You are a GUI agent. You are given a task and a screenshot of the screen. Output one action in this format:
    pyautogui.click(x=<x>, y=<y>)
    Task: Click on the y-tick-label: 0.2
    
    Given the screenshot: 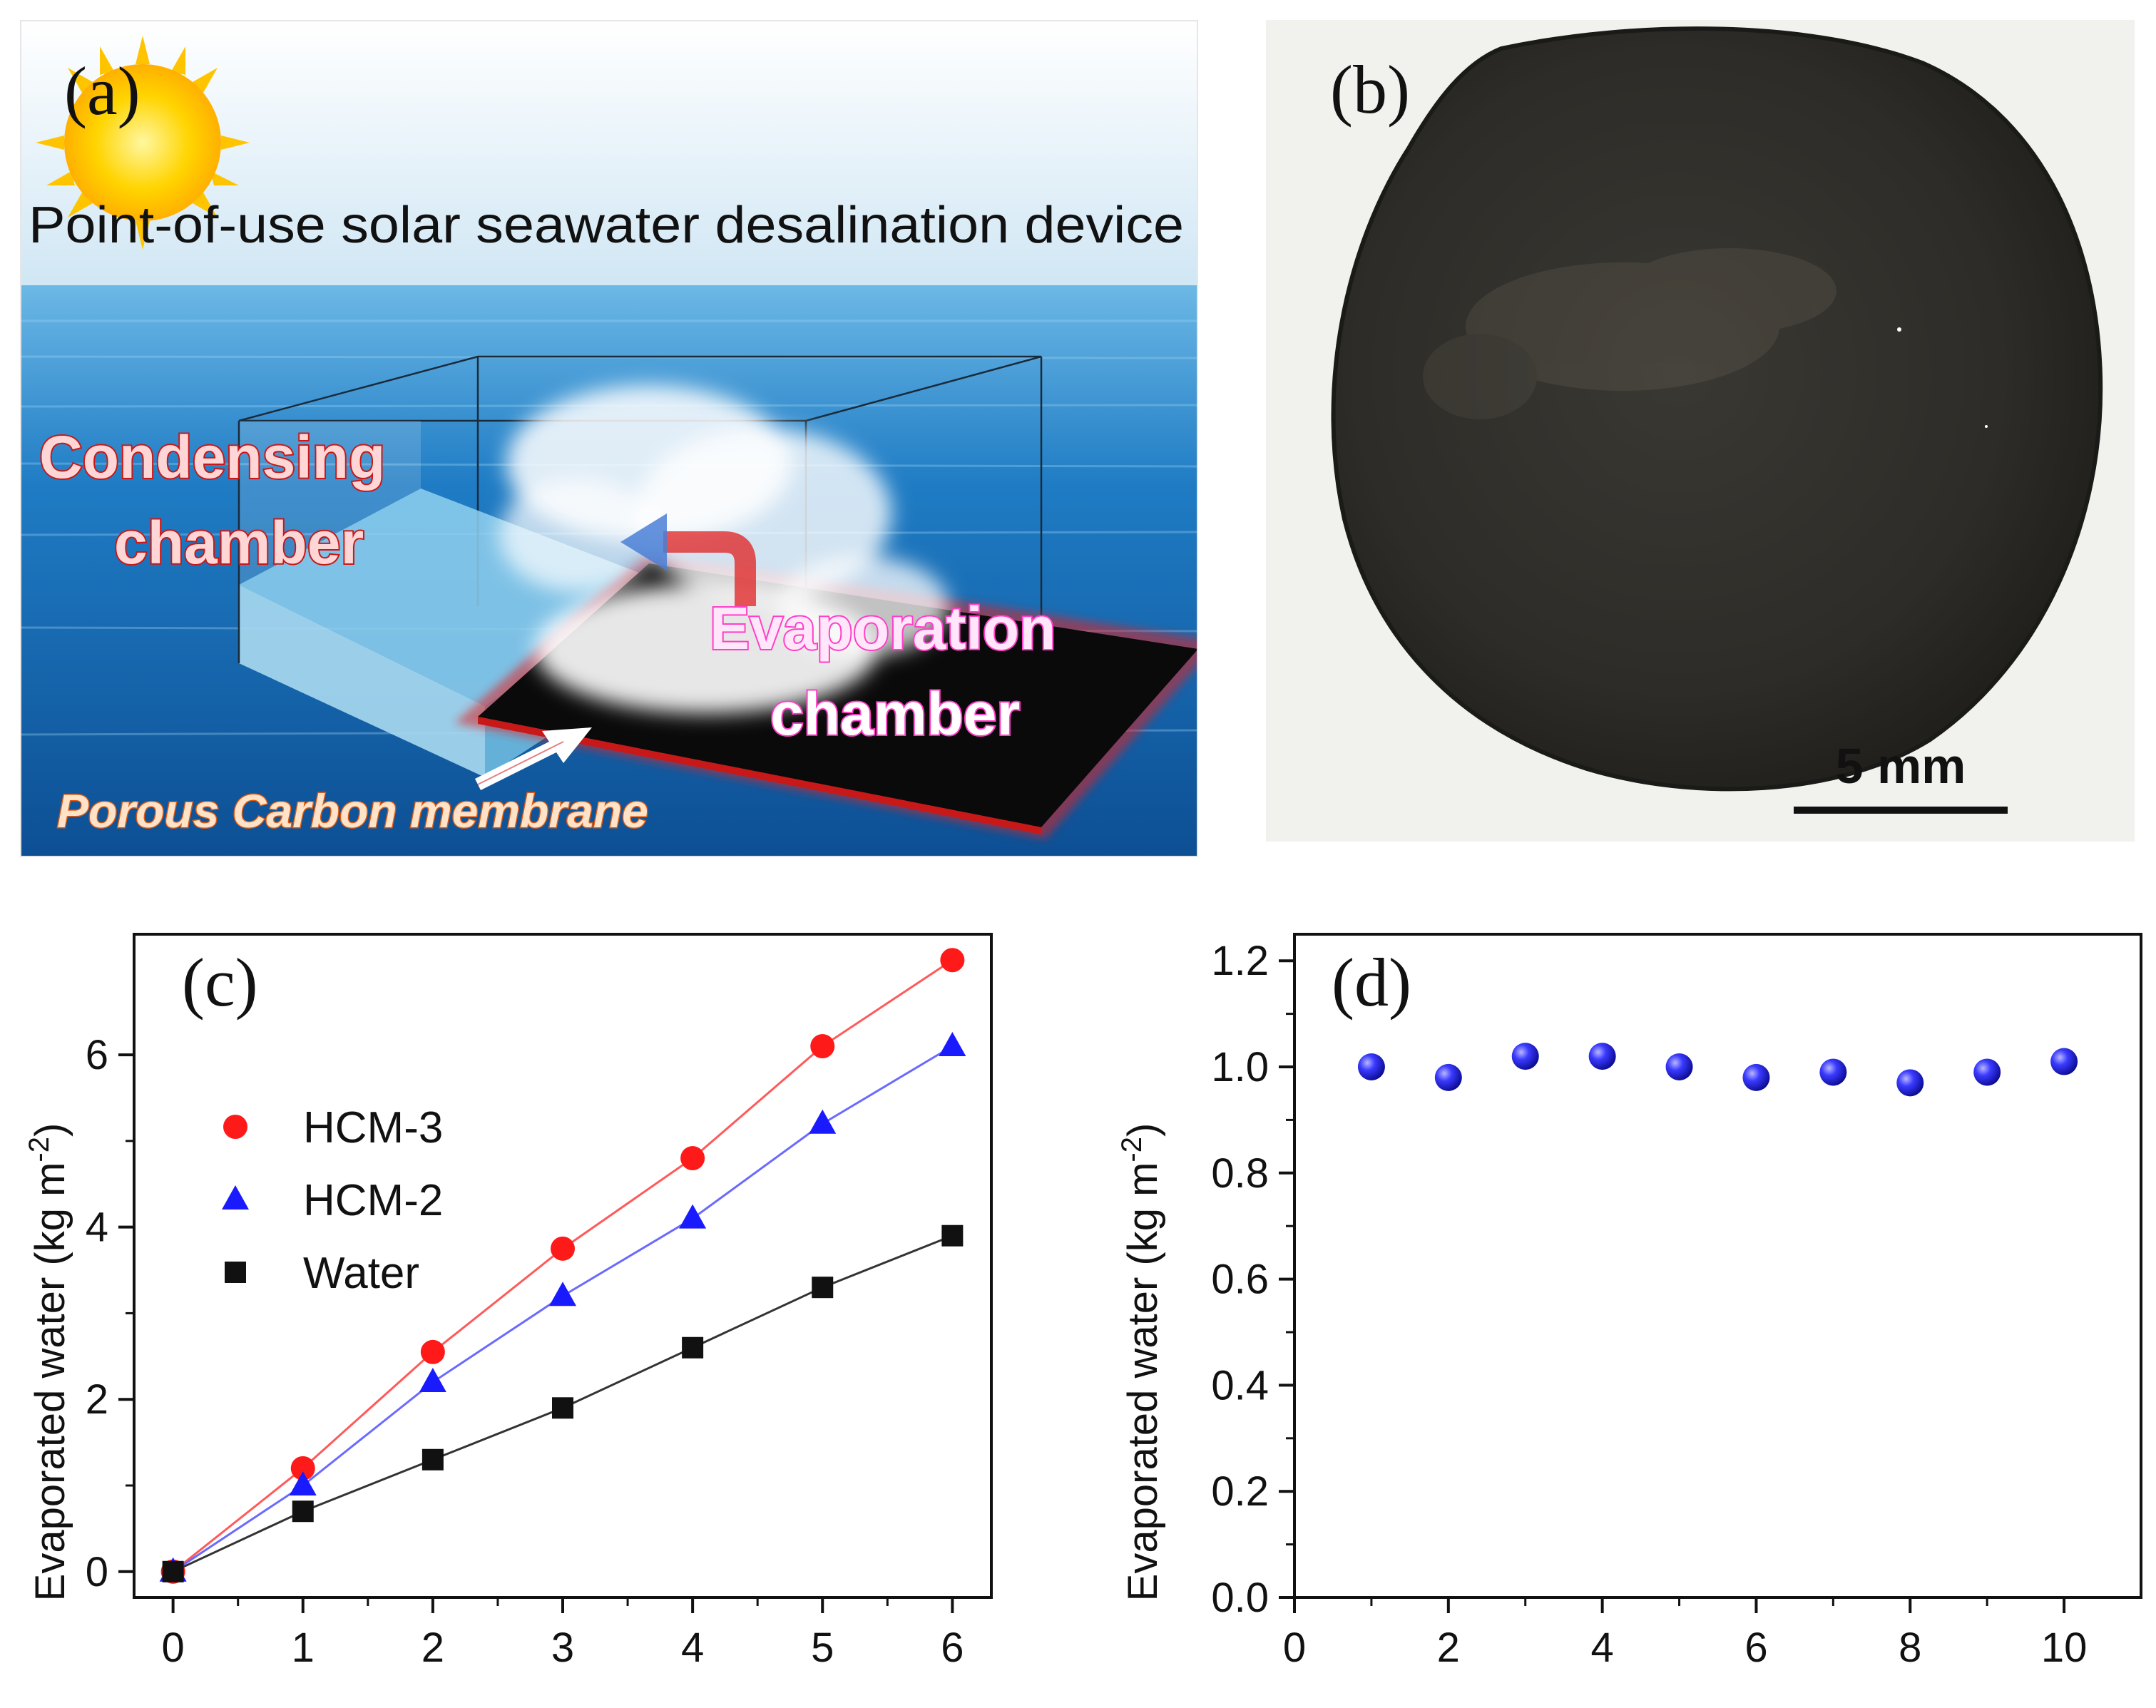 What is the action you would take?
    pyautogui.click(x=1240, y=1491)
    